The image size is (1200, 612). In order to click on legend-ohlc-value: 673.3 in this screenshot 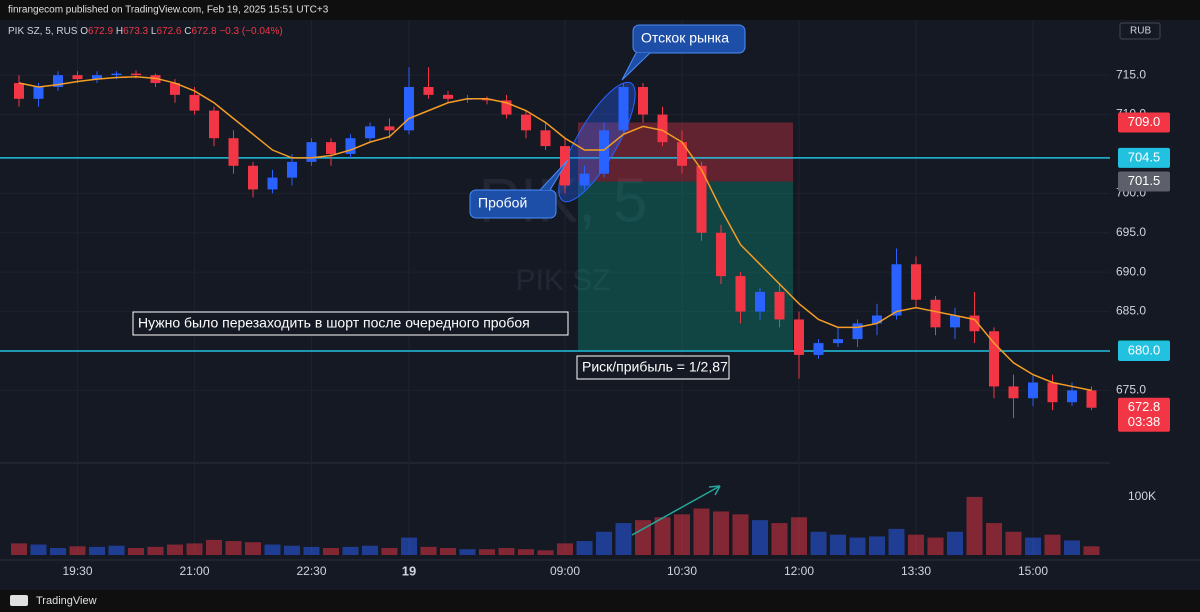, I will do `click(135, 31)`.